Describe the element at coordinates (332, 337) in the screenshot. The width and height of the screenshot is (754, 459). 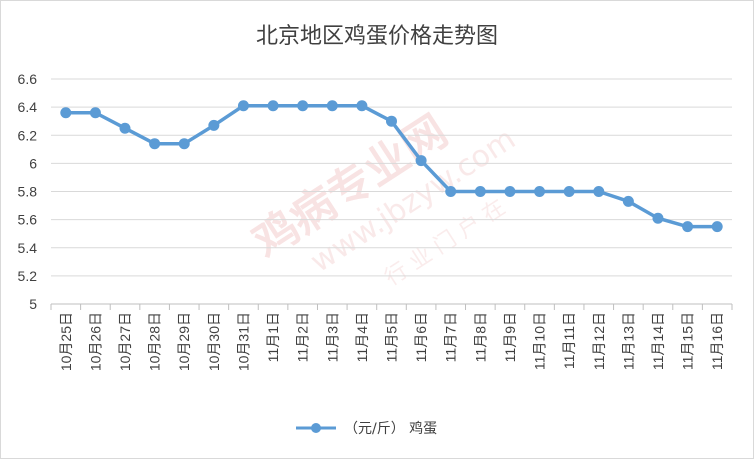
I see `x-tick-label: 11月3日` at that location.